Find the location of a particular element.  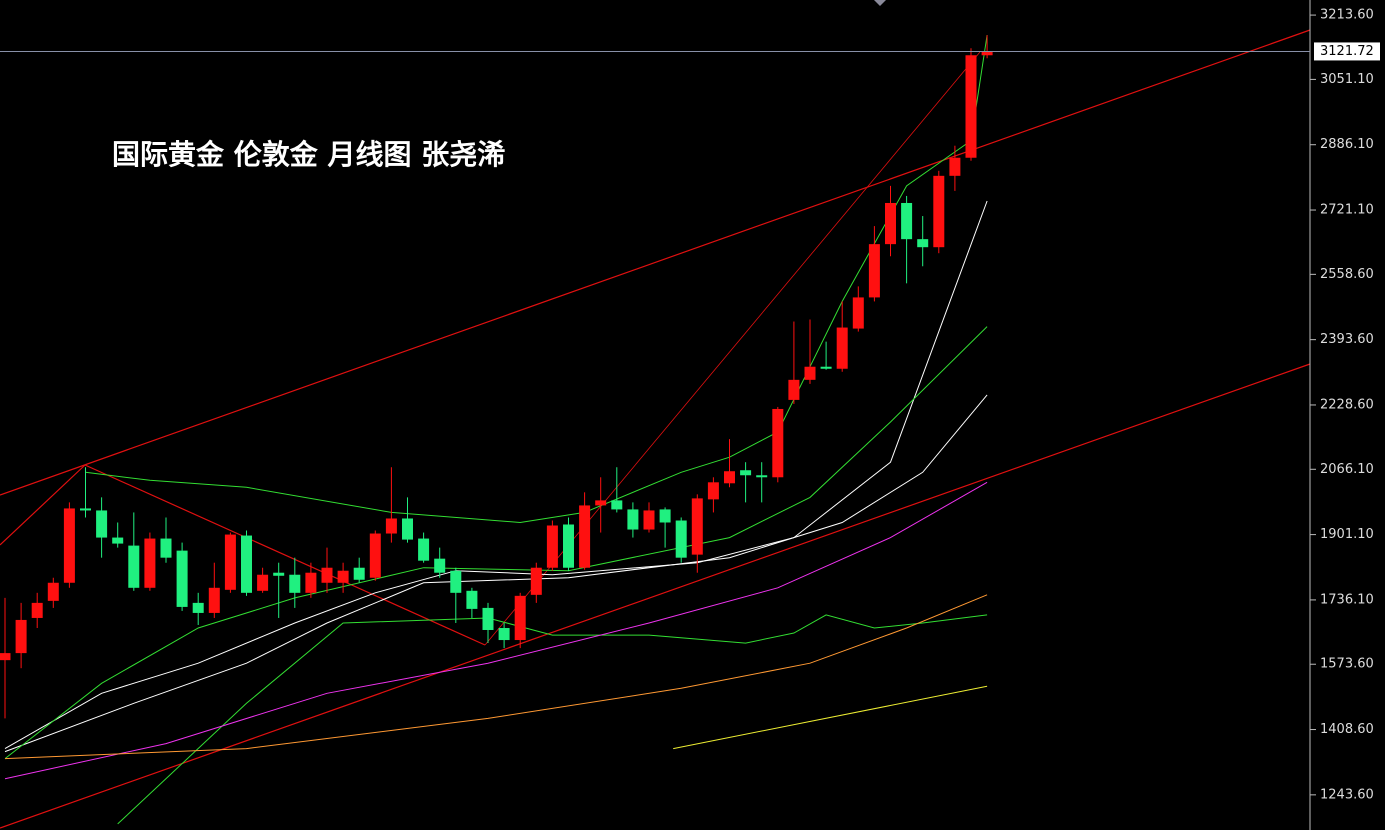

y-tick-label: 2721.10 is located at coordinates (1347, 210).